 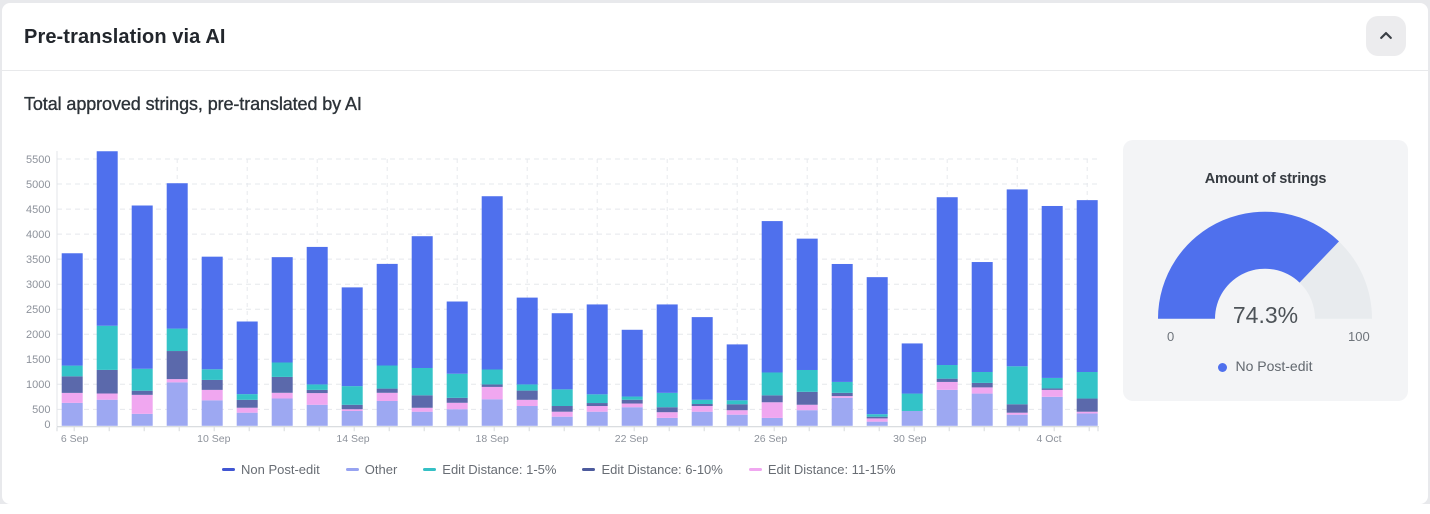 I want to click on svg-text: 3000, so click(x=38, y=285).